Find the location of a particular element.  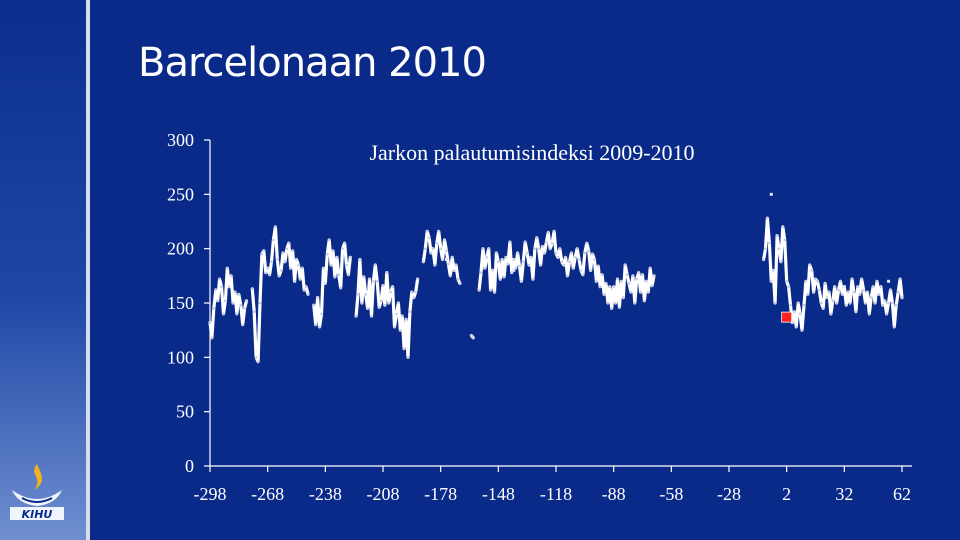

x-tick-label: -178 is located at coordinates (440, 494).